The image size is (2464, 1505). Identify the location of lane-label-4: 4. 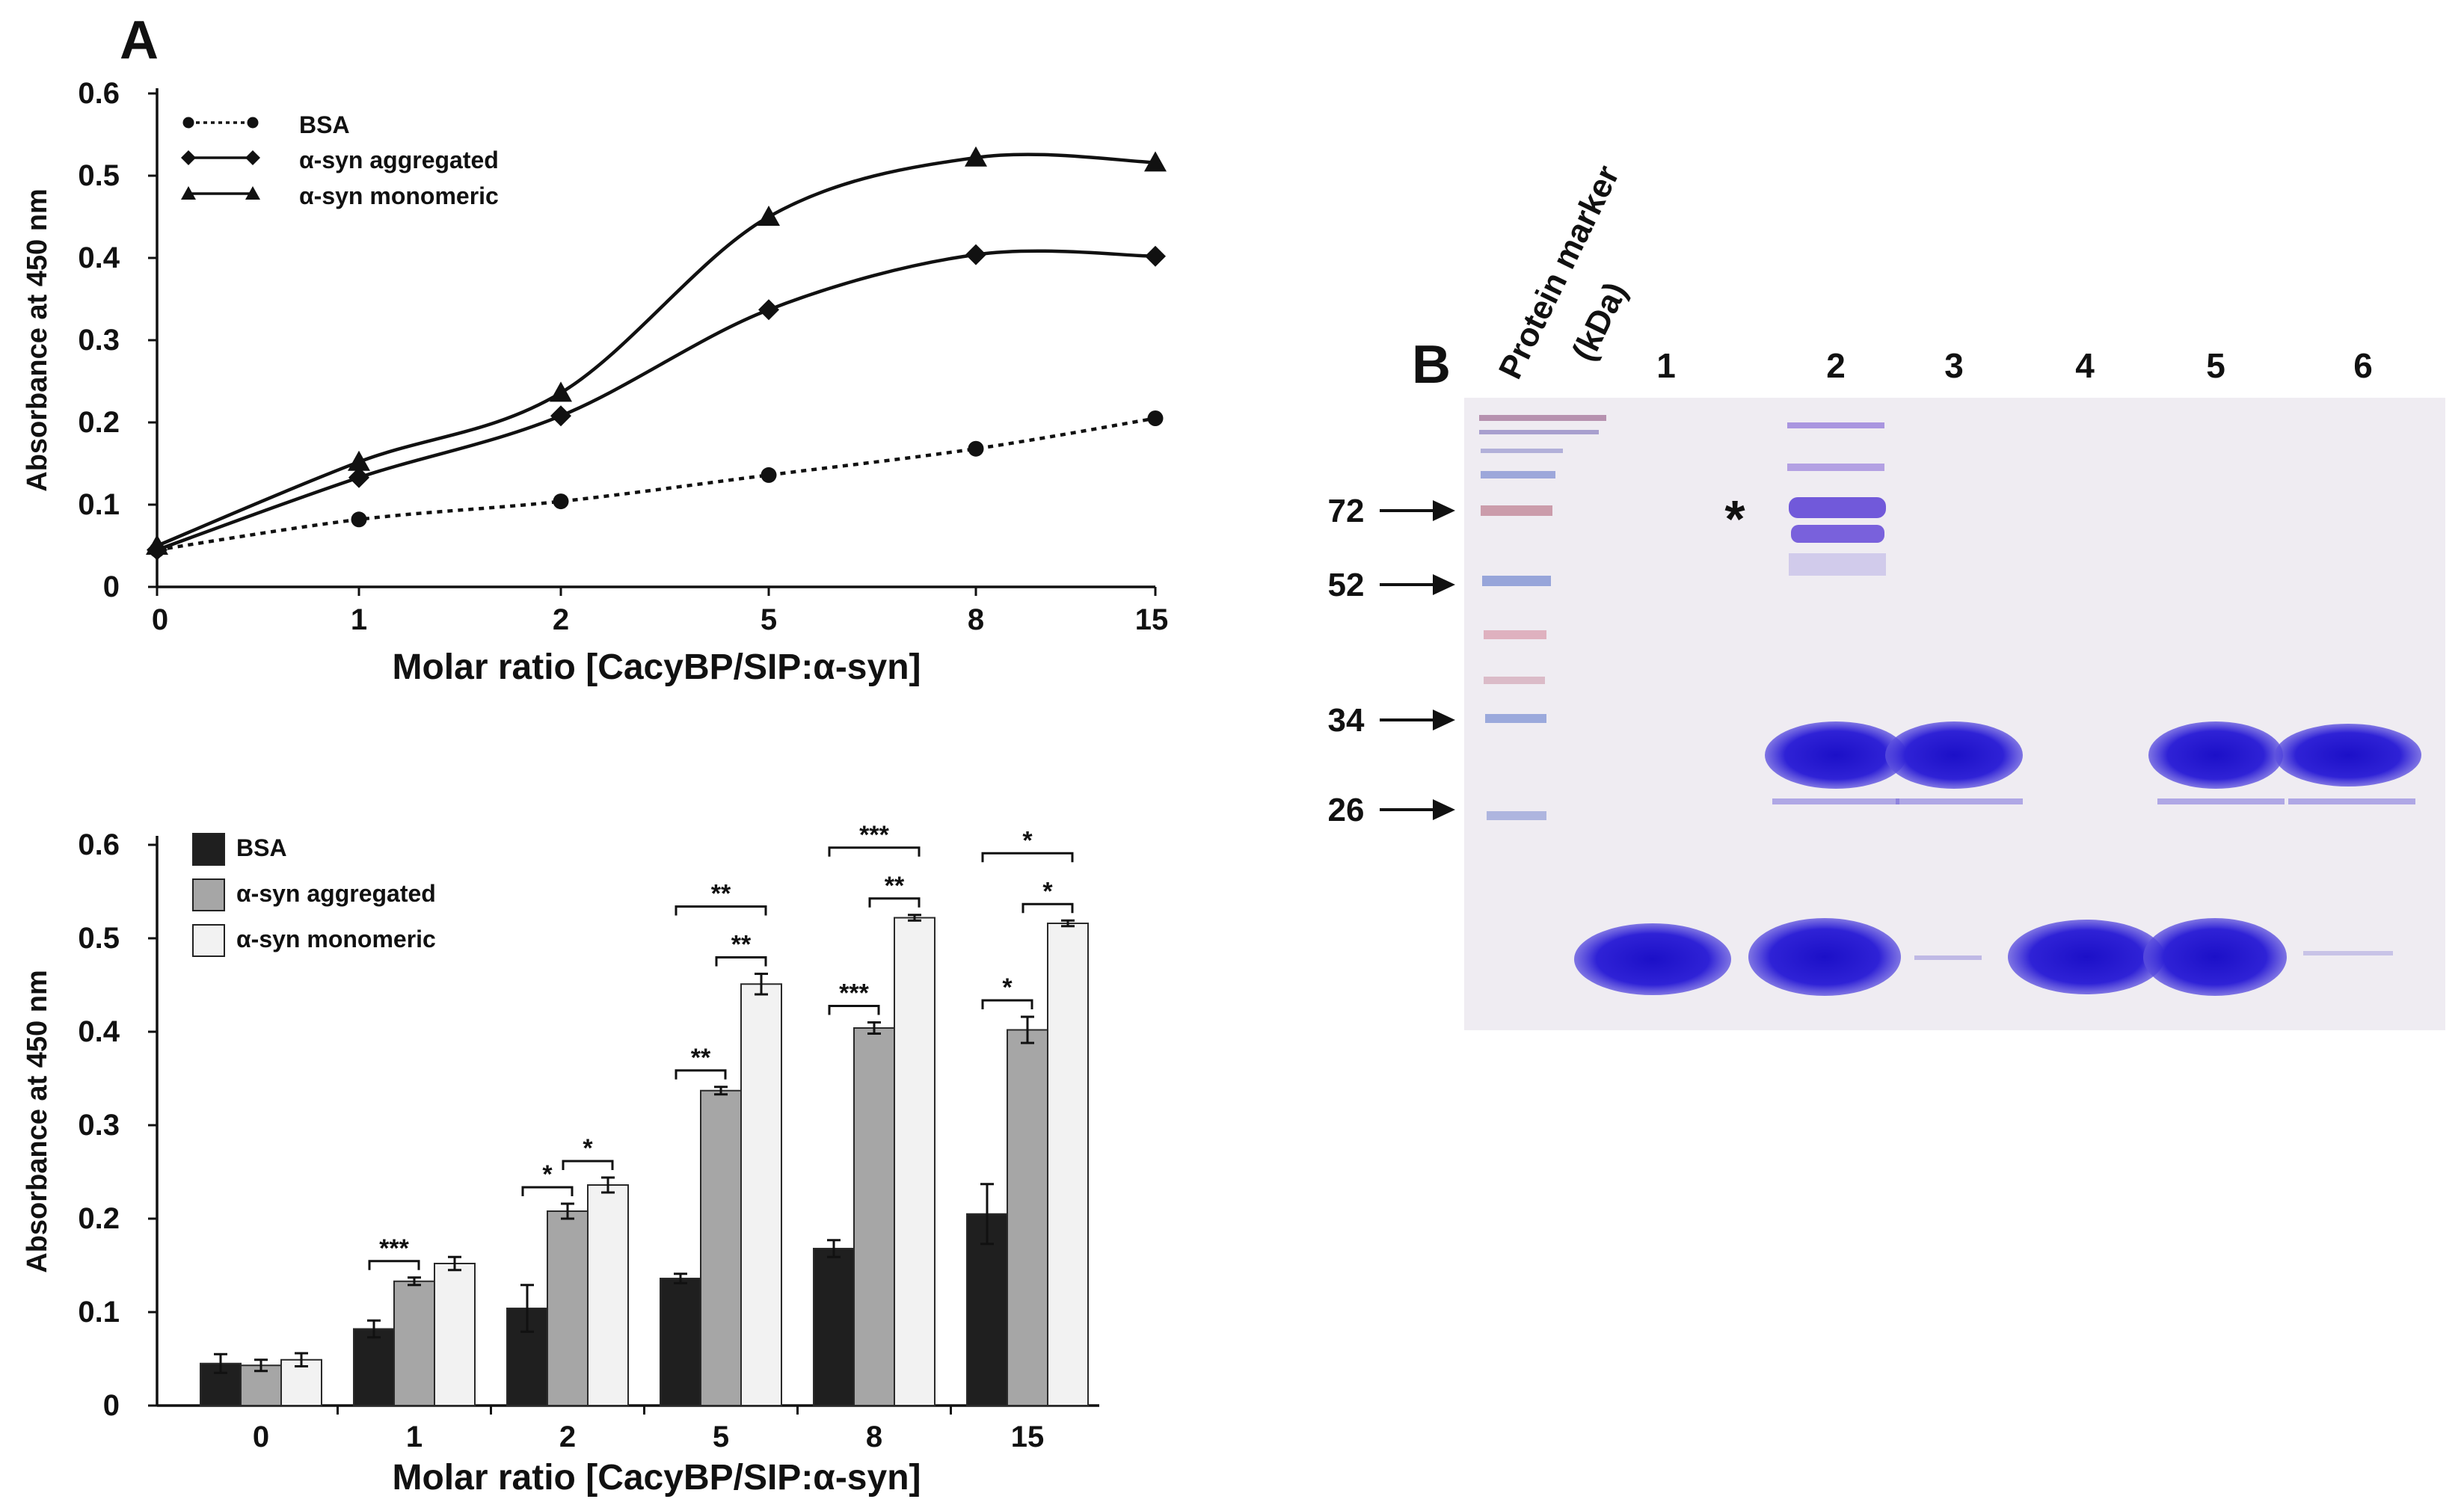
(2085, 365).